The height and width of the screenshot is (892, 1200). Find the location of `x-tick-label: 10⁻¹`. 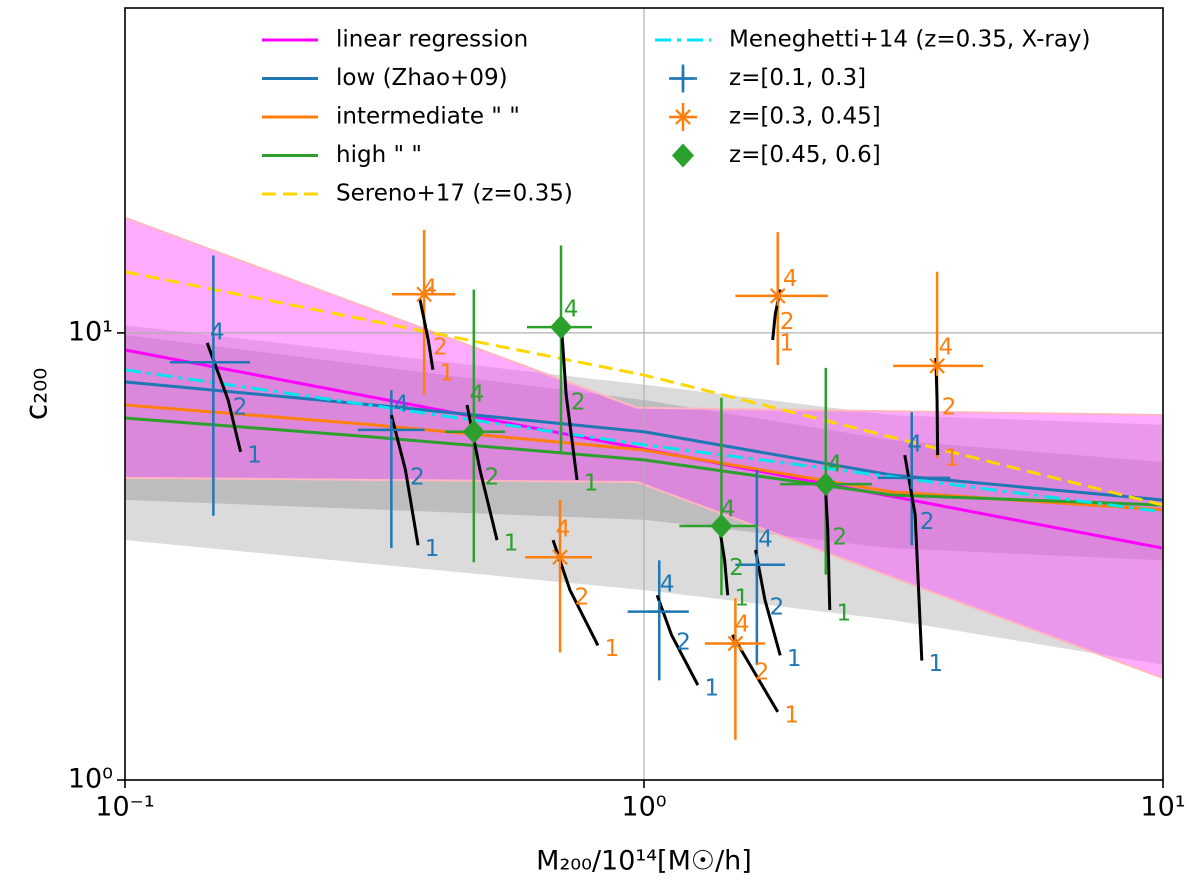

x-tick-label: 10⁻¹ is located at coordinates (124, 807).